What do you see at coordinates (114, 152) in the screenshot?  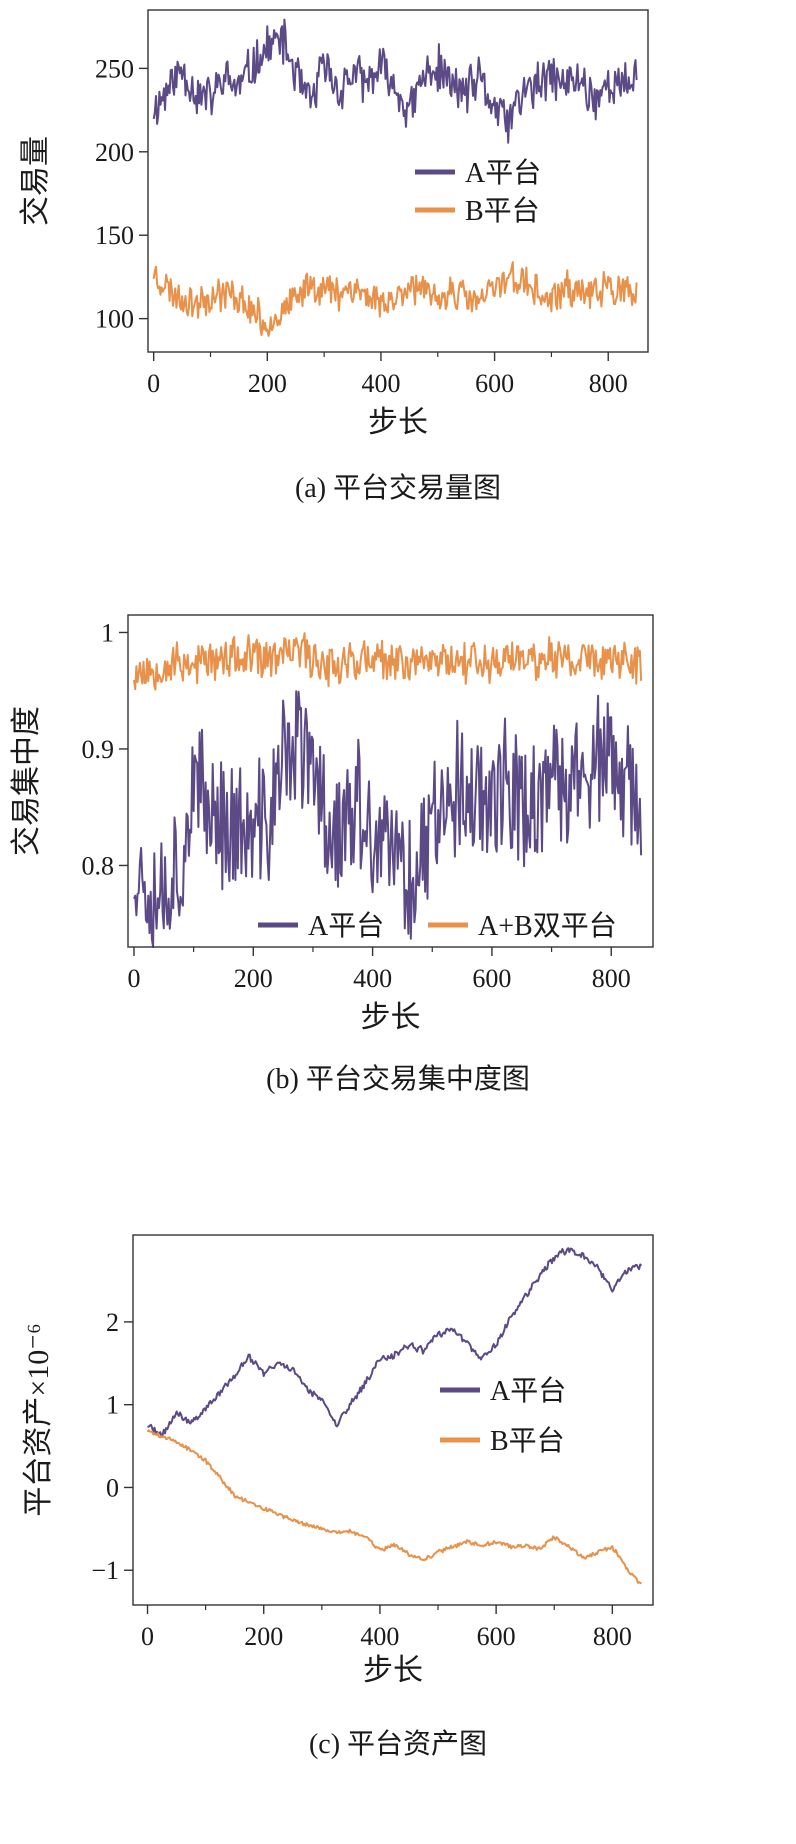 I see `y-tick-label: 200` at bounding box center [114, 152].